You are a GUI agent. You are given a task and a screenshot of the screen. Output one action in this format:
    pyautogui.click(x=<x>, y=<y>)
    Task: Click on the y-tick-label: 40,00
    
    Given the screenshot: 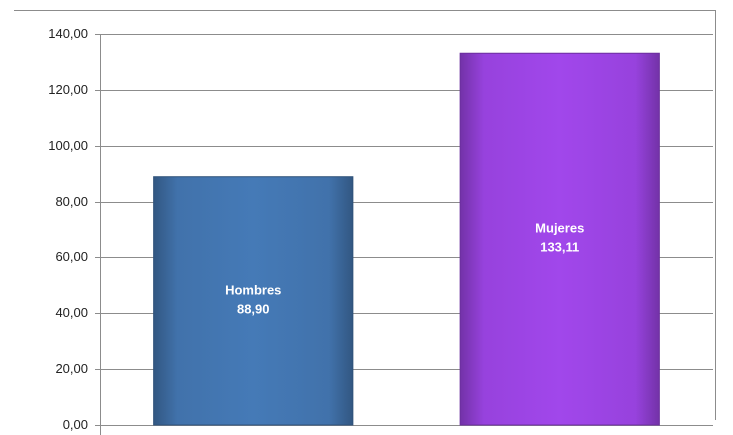 What is the action you would take?
    pyautogui.click(x=71, y=312)
    